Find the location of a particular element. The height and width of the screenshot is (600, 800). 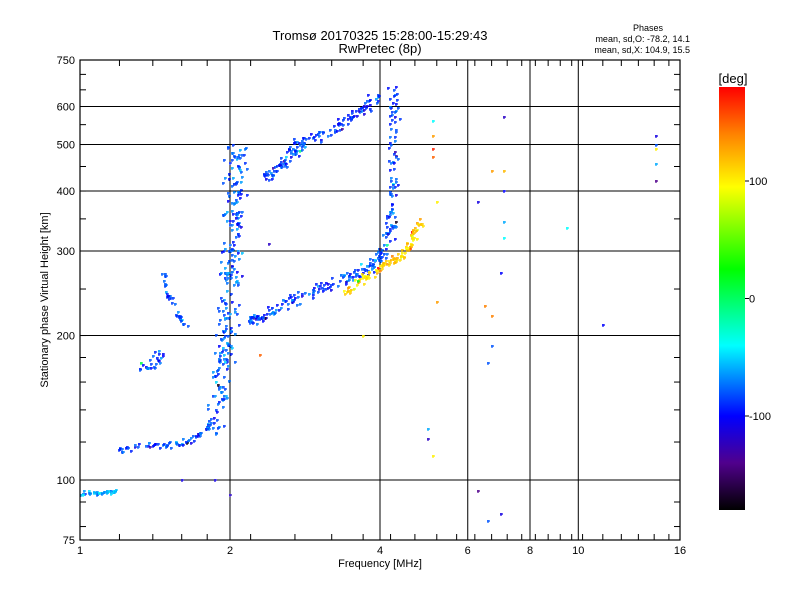

x-tick-label: 10 is located at coordinates (578, 551).